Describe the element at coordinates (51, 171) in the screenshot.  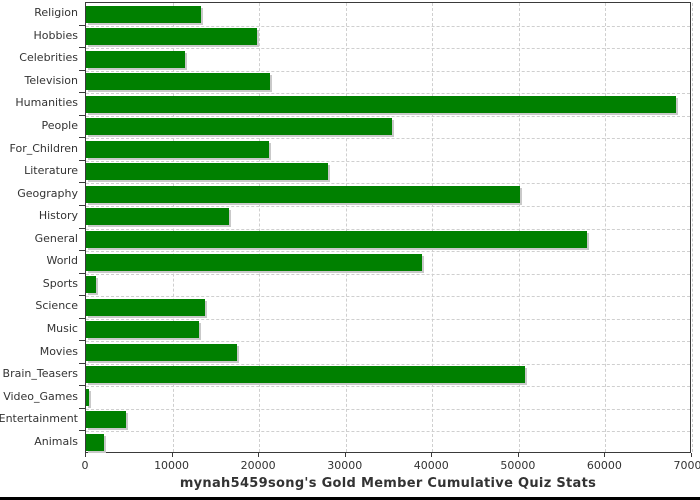
I see `category-label: Literature` at that location.